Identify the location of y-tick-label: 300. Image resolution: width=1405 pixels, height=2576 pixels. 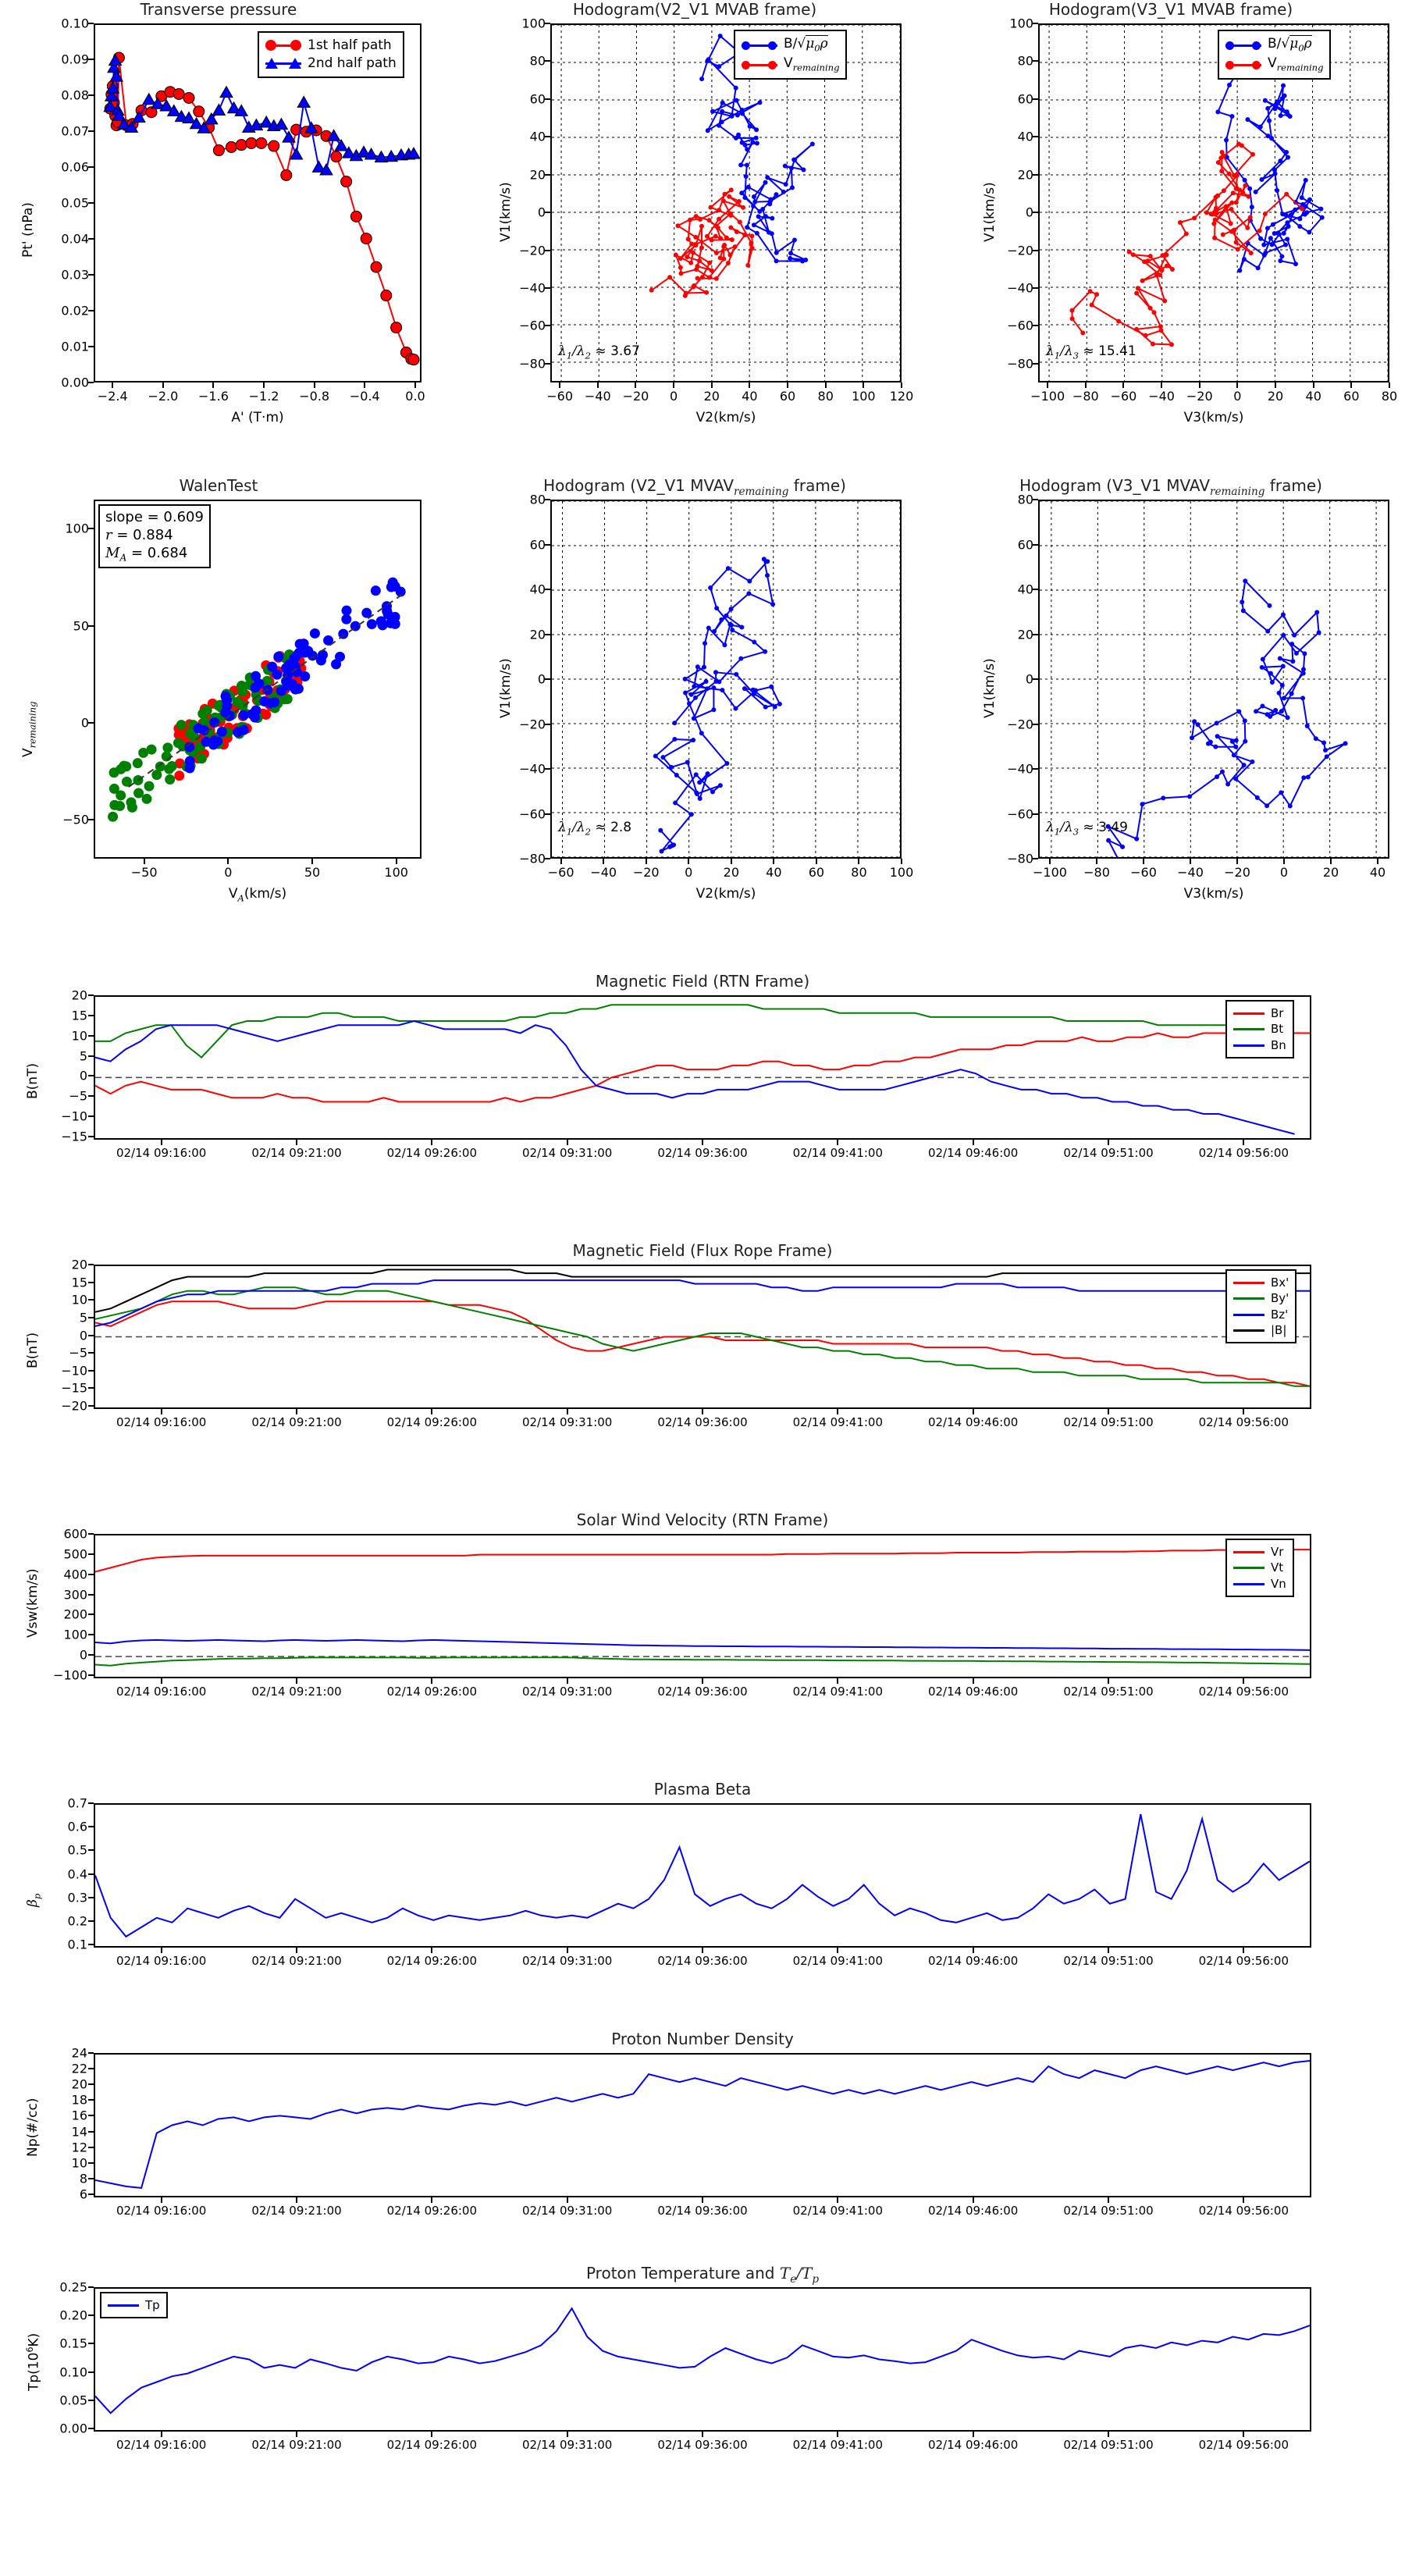
(75, 1595).